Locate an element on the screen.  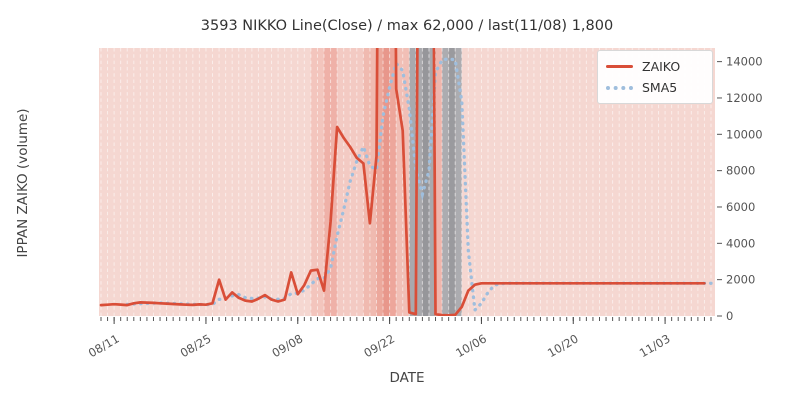
legend-item-zaiko: ZAIKO is located at coordinates (655, 66).